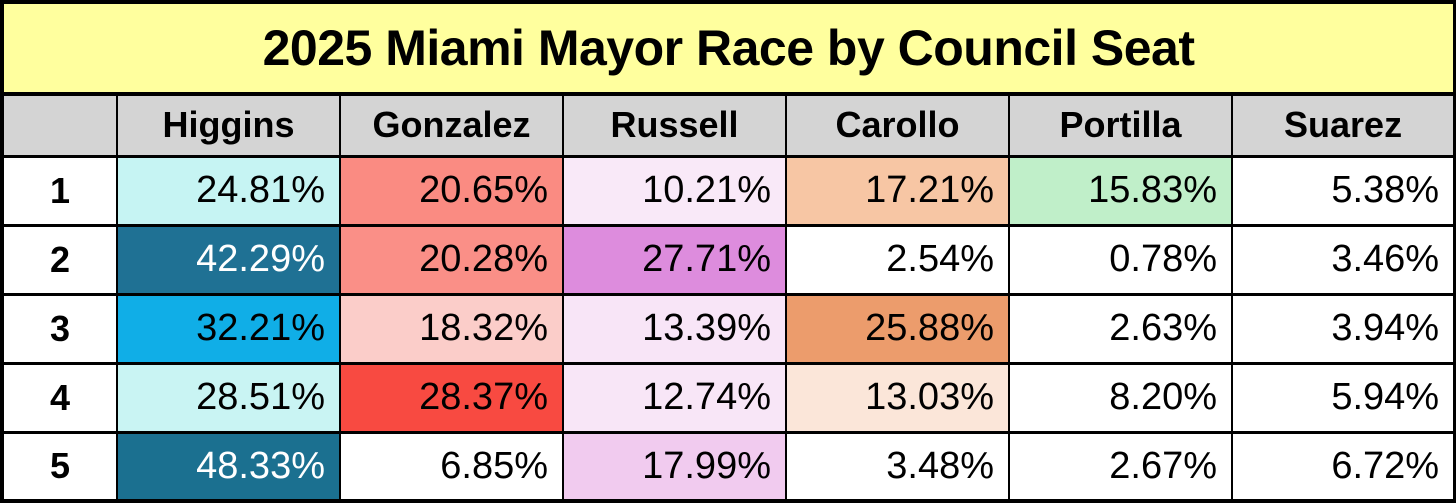 This screenshot has width=1456, height=503. I want to click on column-header-gonzalez: Gonzalez, so click(451, 125).